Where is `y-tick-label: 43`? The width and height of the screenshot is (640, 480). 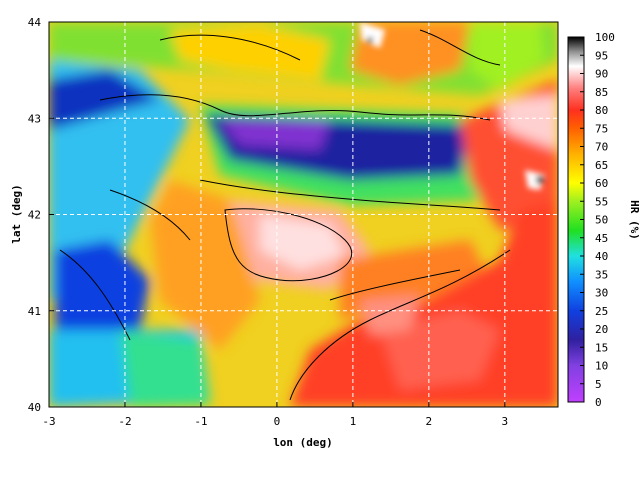 y-tick-label: 43 is located at coordinates (34, 118).